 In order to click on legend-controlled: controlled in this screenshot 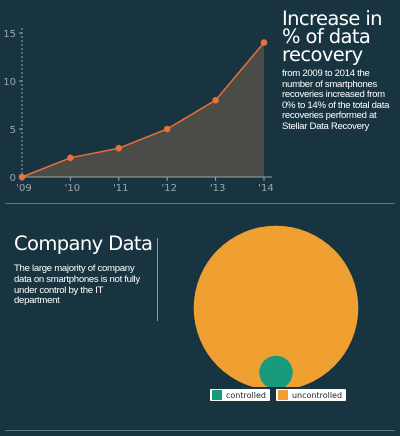, I will do `click(240, 395)`.